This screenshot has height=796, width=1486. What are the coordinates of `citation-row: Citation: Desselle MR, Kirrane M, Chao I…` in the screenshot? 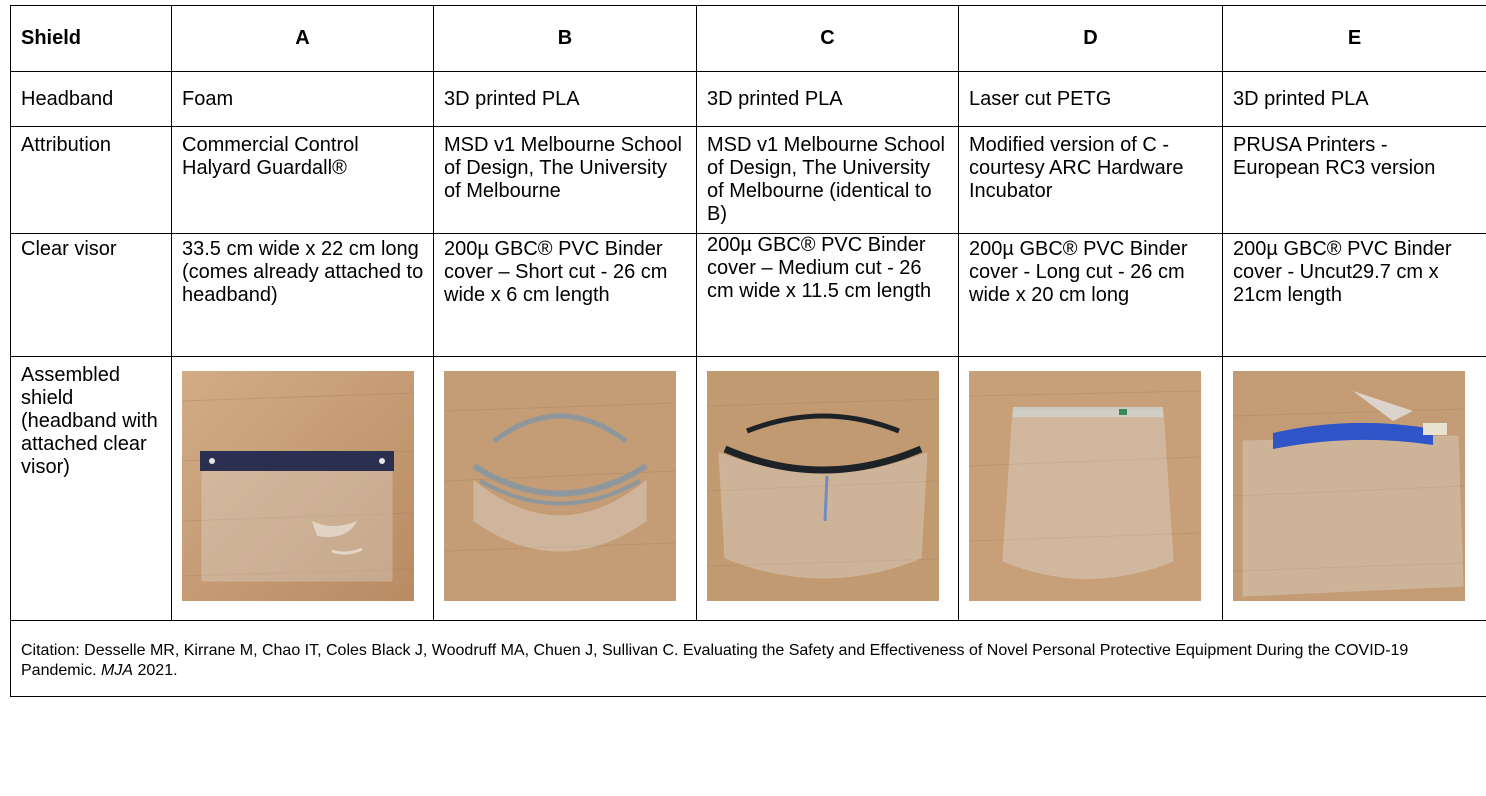 It's located at (748, 658).